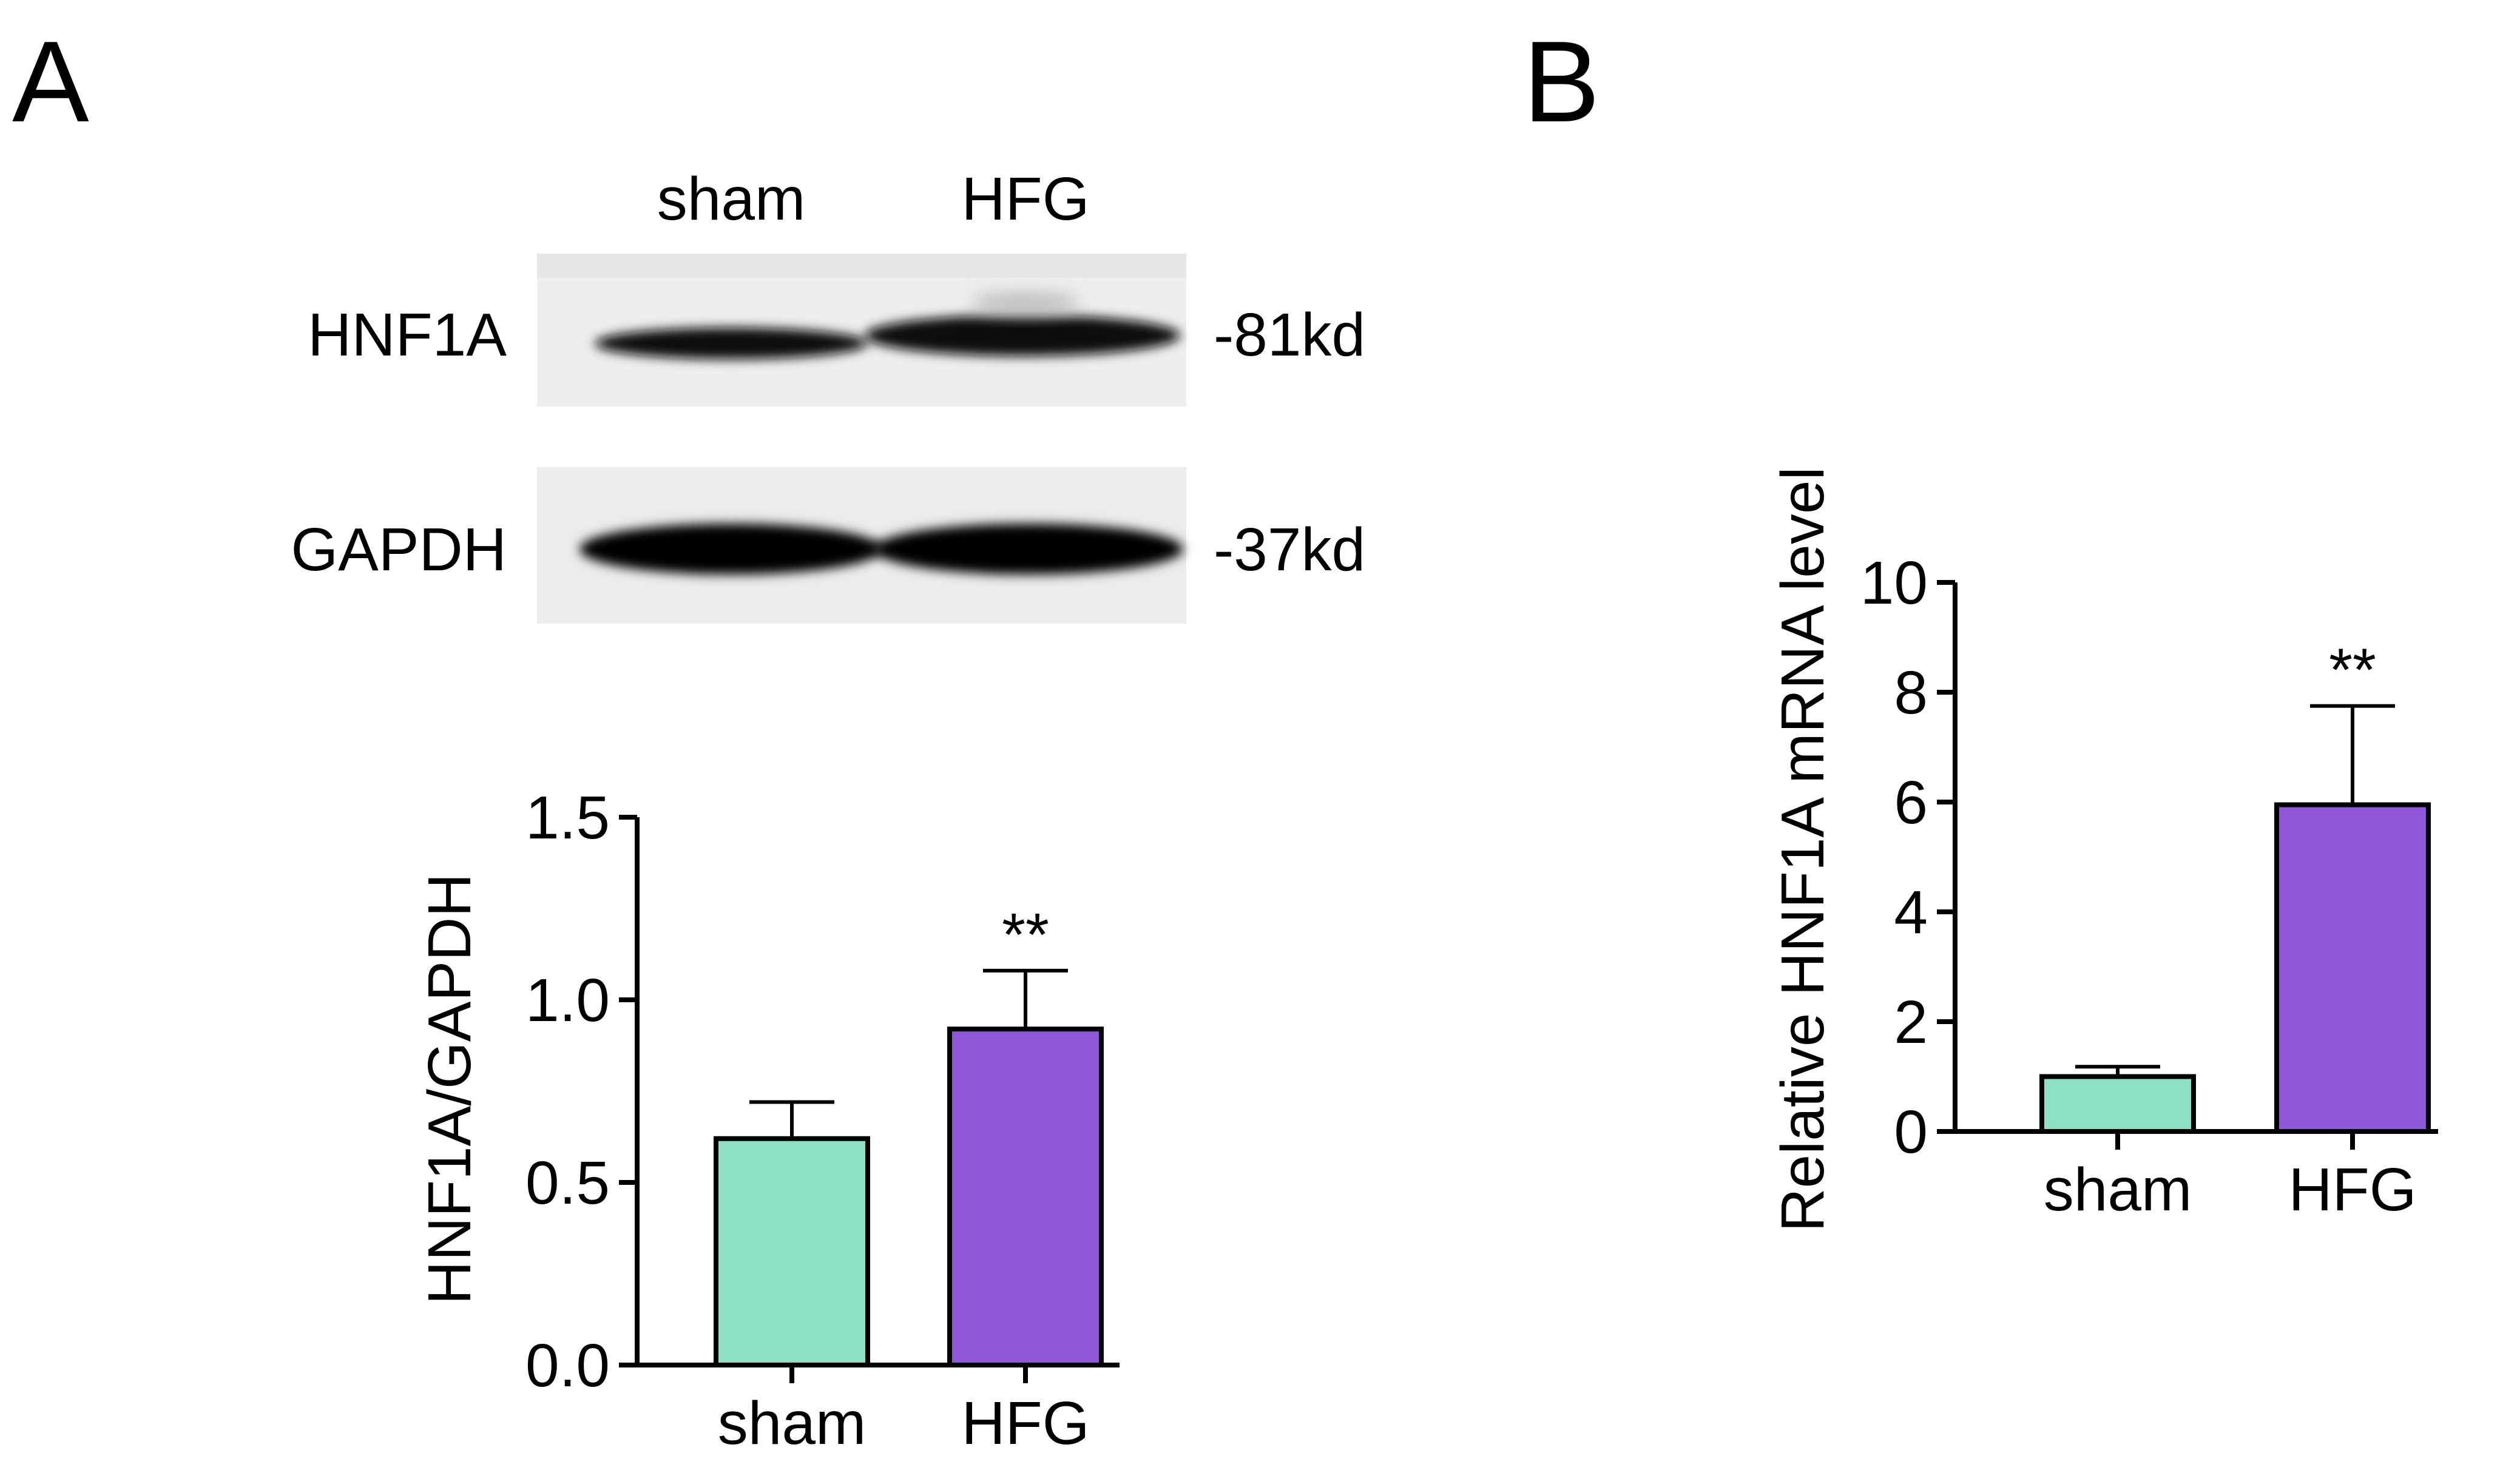  What do you see at coordinates (50, 82) in the screenshot?
I see `panel-letter-a: A` at bounding box center [50, 82].